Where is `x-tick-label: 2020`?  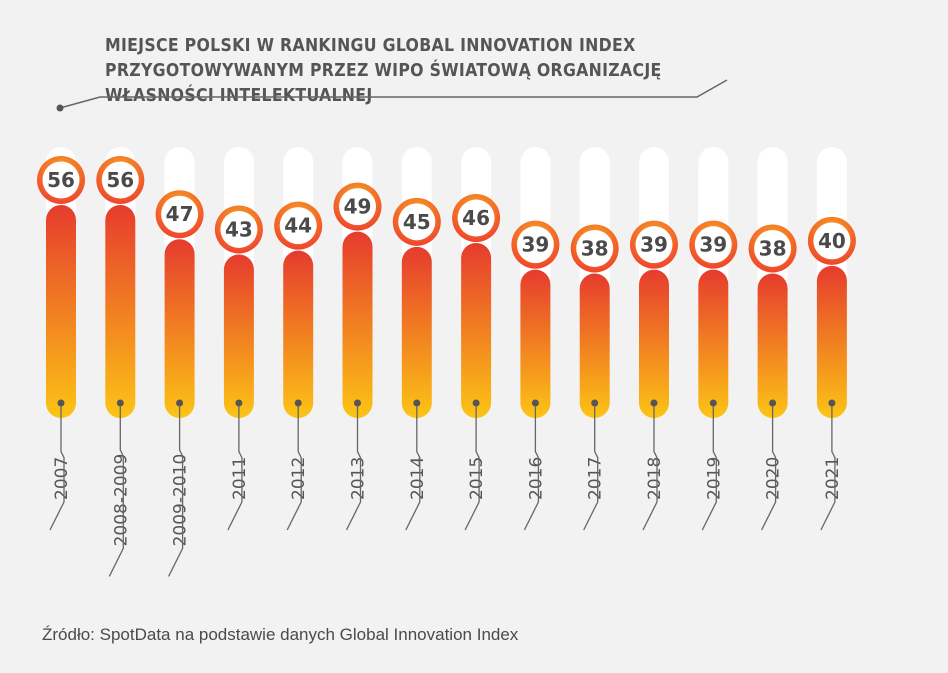
x-tick-label: 2020 is located at coordinates (774, 478).